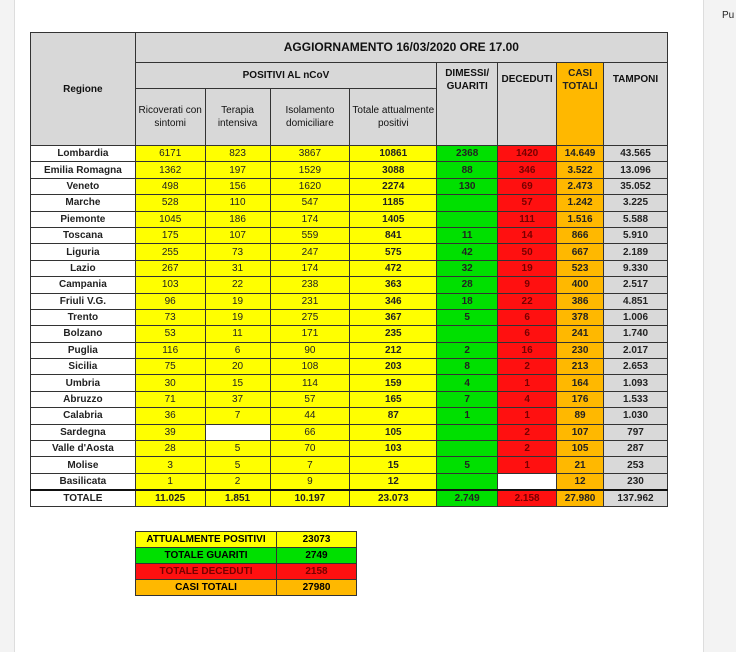  I want to click on terapia-cell, so click(237, 432).